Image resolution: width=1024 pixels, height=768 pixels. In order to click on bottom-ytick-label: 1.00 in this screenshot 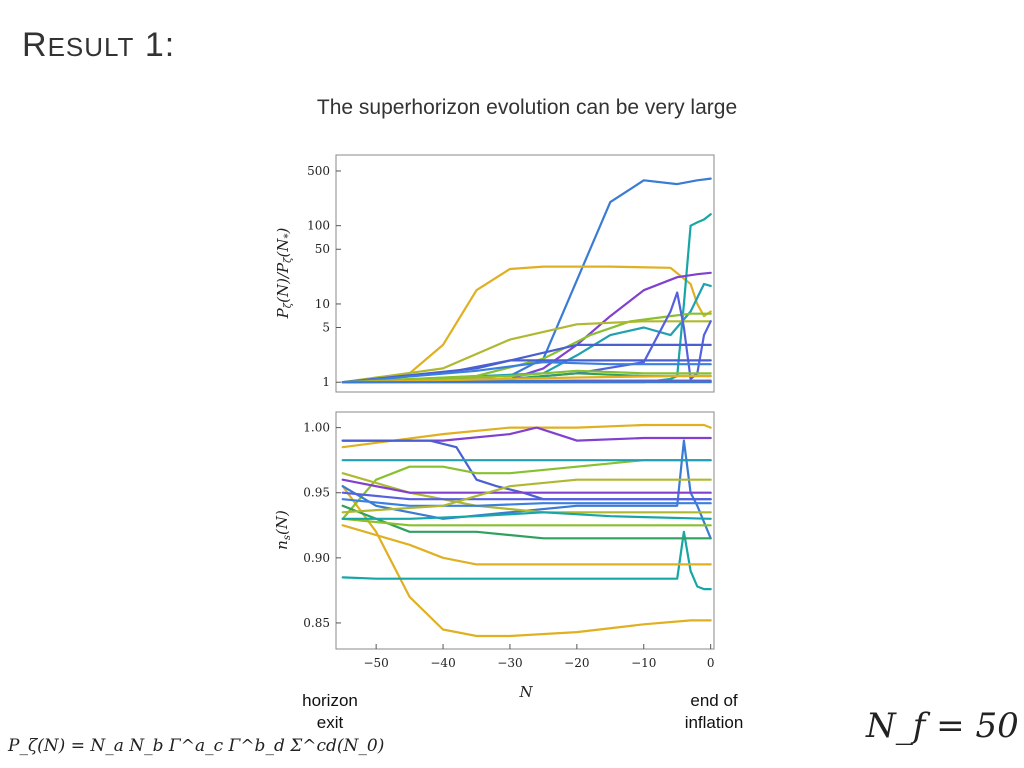, I will do `click(316, 428)`.